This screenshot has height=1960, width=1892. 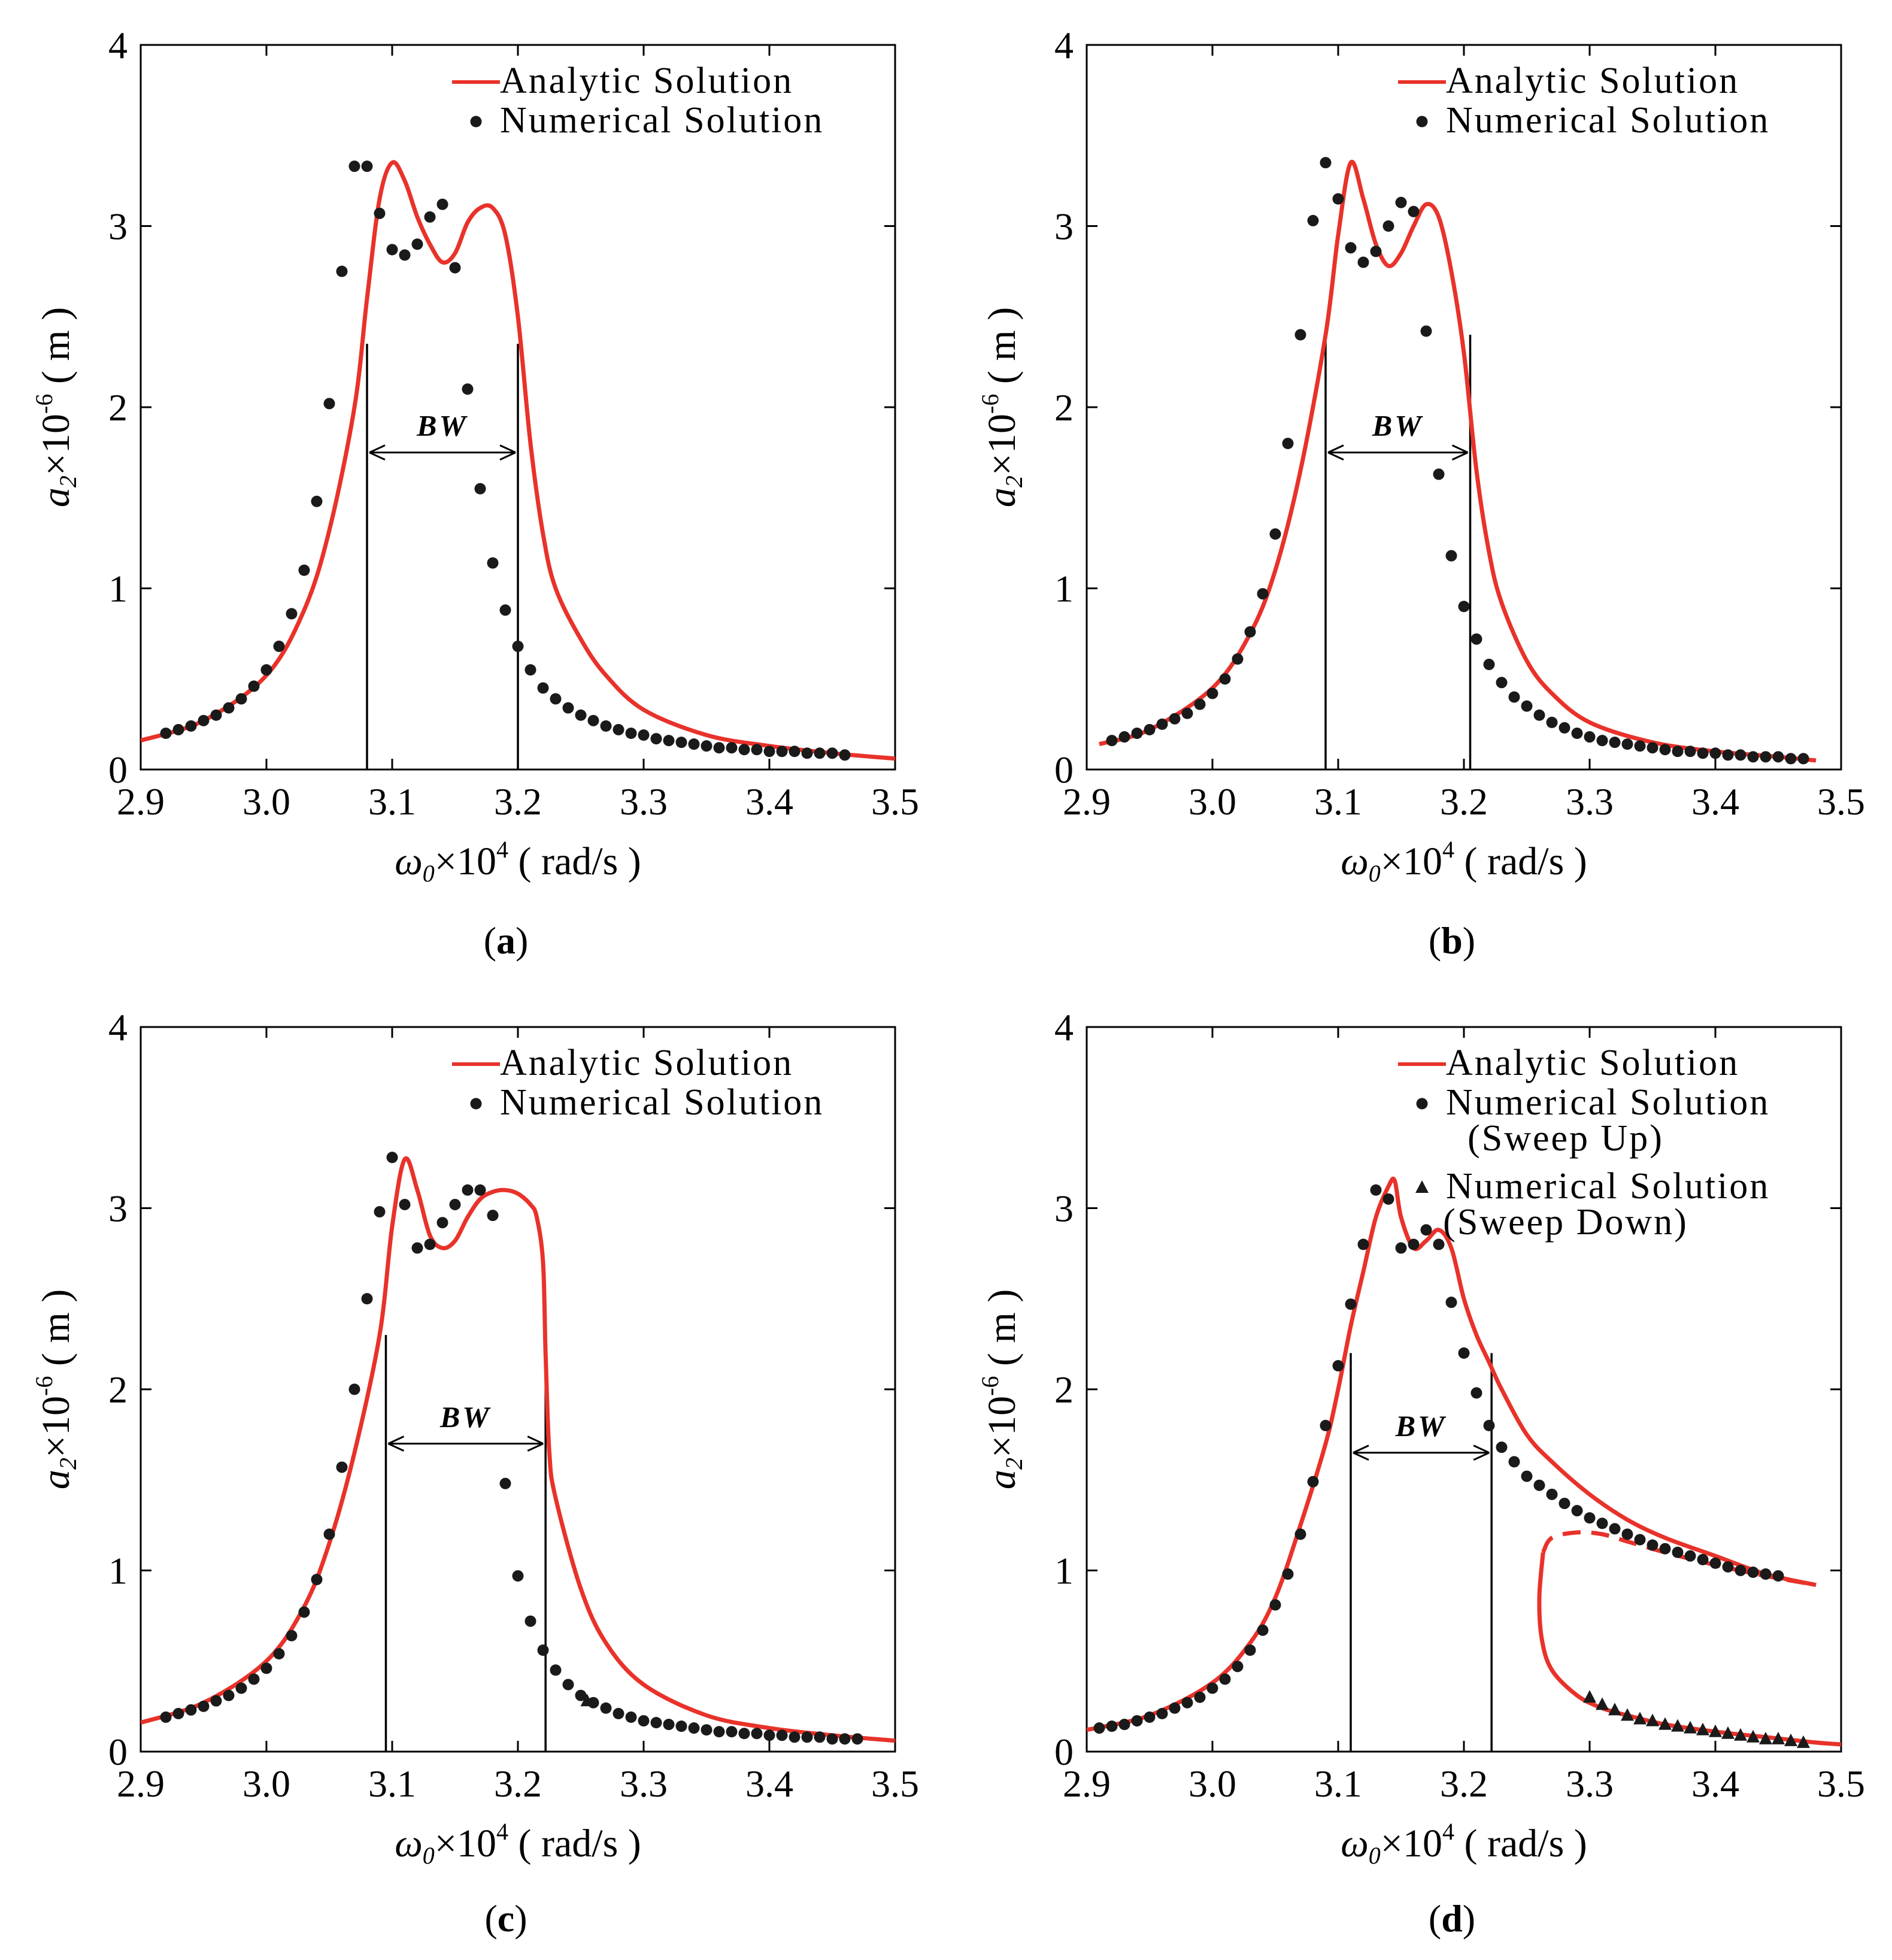 What do you see at coordinates (1002, 1389) in the screenshot?
I see `y-axis-title: a2×10-6 ( m )` at bounding box center [1002, 1389].